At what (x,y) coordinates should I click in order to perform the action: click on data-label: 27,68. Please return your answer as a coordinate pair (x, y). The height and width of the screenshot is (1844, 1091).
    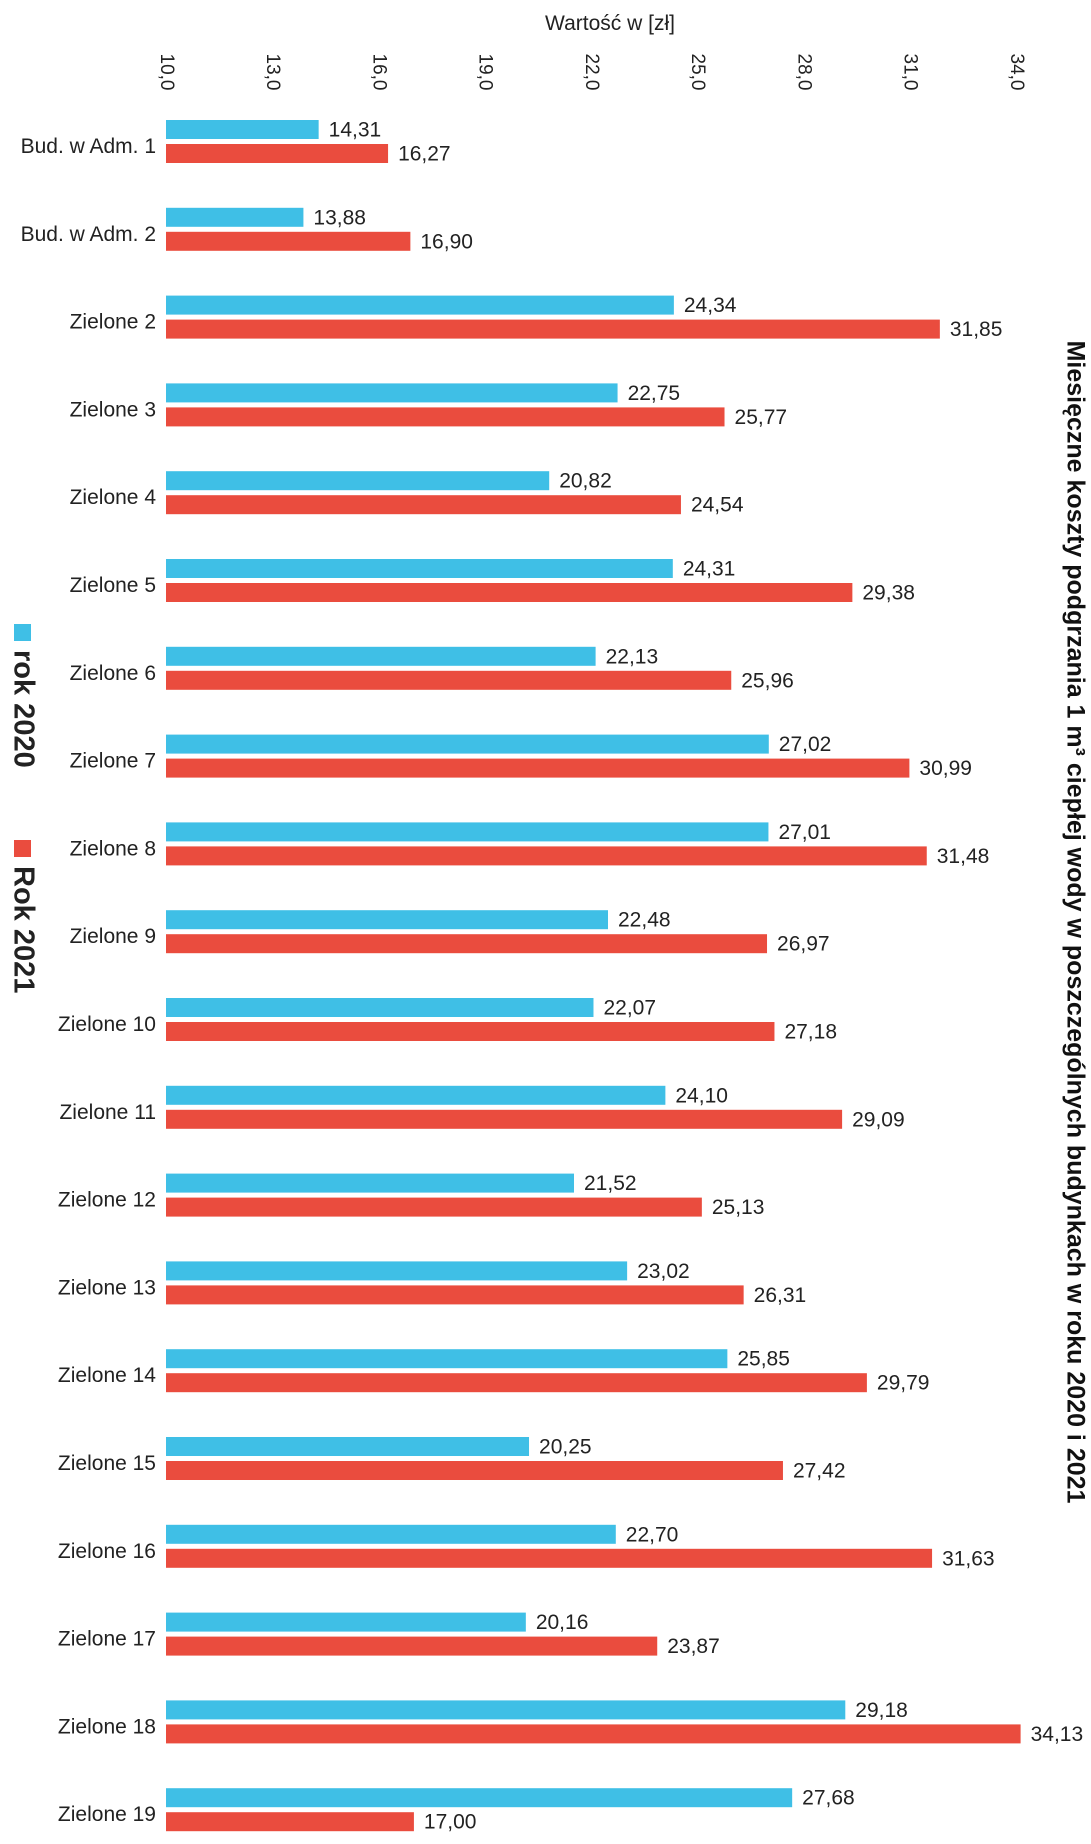
    Looking at the image, I should click on (828, 1798).